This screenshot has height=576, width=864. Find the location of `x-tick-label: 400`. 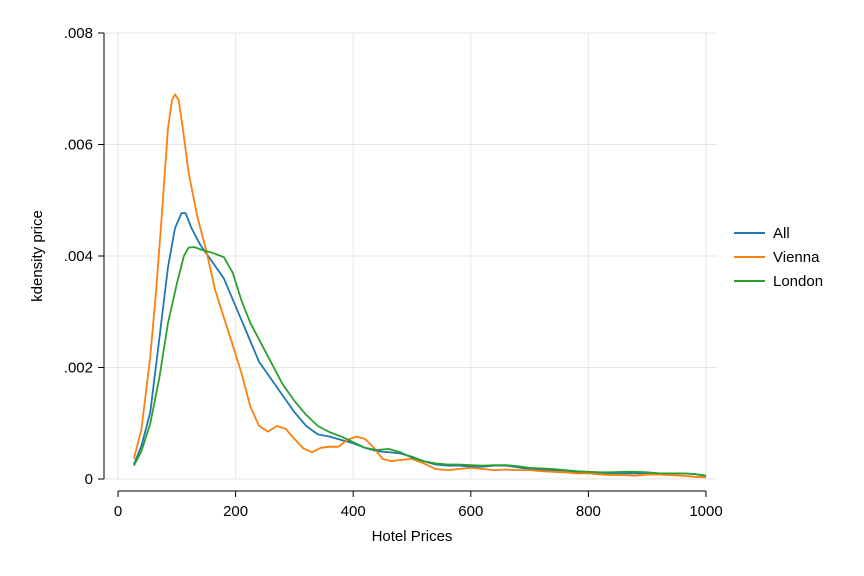

x-tick-label: 400 is located at coordinates (353, 511).